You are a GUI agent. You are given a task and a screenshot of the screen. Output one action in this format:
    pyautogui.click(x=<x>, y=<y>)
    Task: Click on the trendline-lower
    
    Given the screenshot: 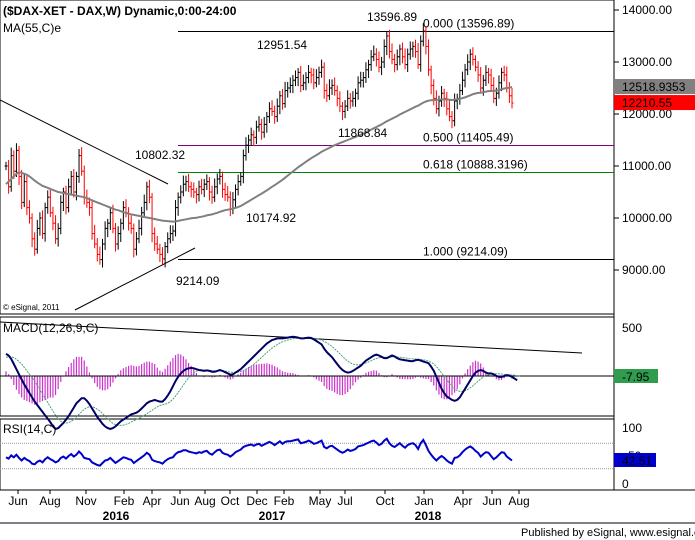 What is the action you would take?
    pyautogui.click(x=135, y=279)
    